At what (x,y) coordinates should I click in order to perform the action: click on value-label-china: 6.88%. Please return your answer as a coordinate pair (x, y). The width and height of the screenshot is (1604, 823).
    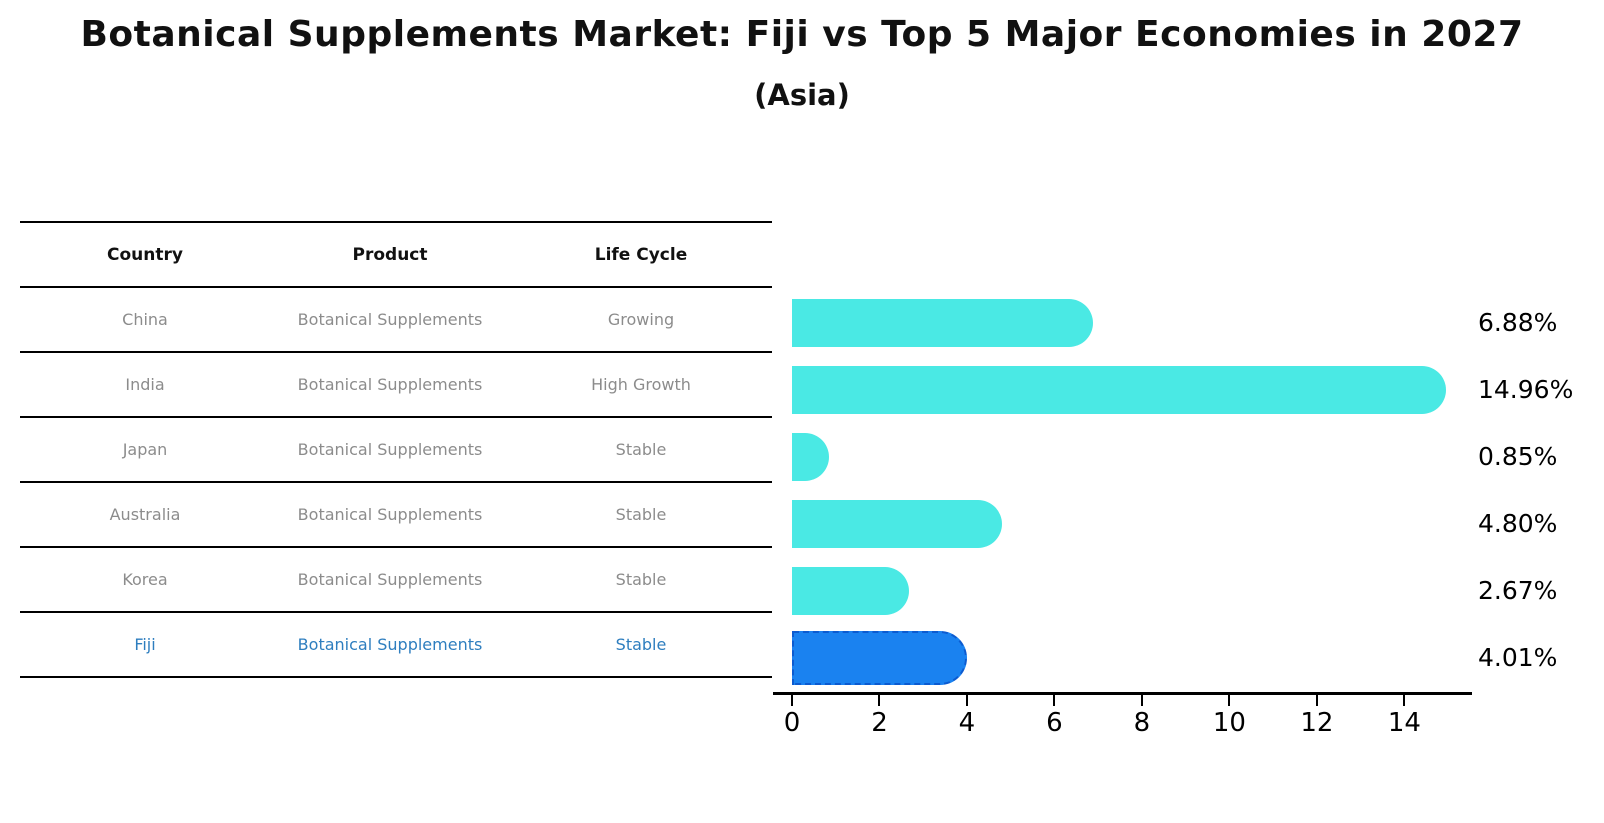
    Looking at the image, I should click on (1518, 322).